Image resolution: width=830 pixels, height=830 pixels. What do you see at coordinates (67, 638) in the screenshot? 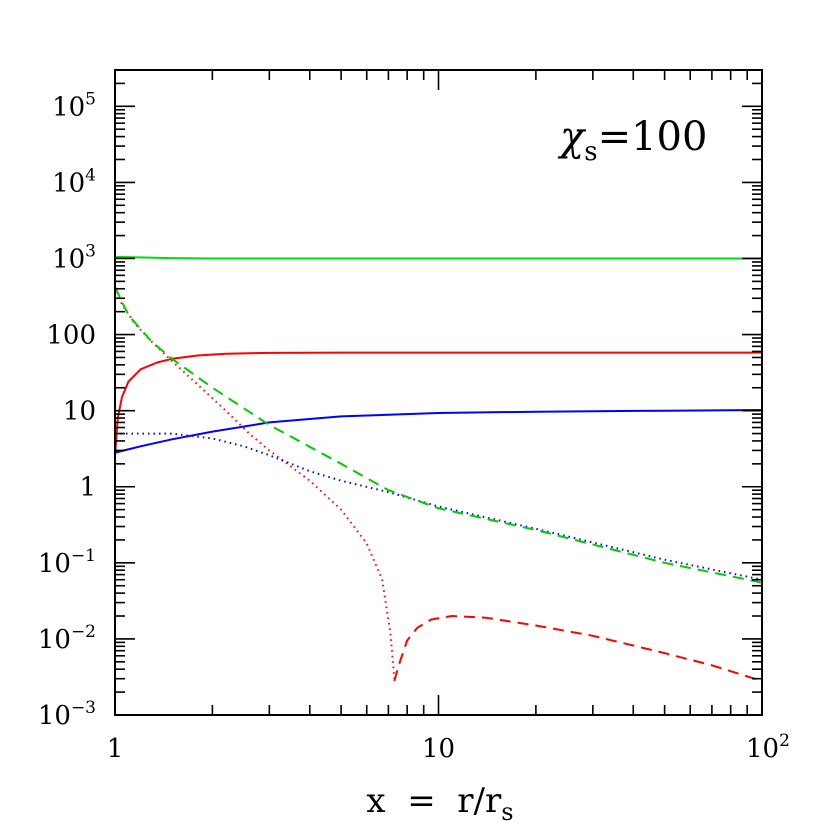
I see `y-tick-label: 10⁻²` at bounding box center [67, 638].